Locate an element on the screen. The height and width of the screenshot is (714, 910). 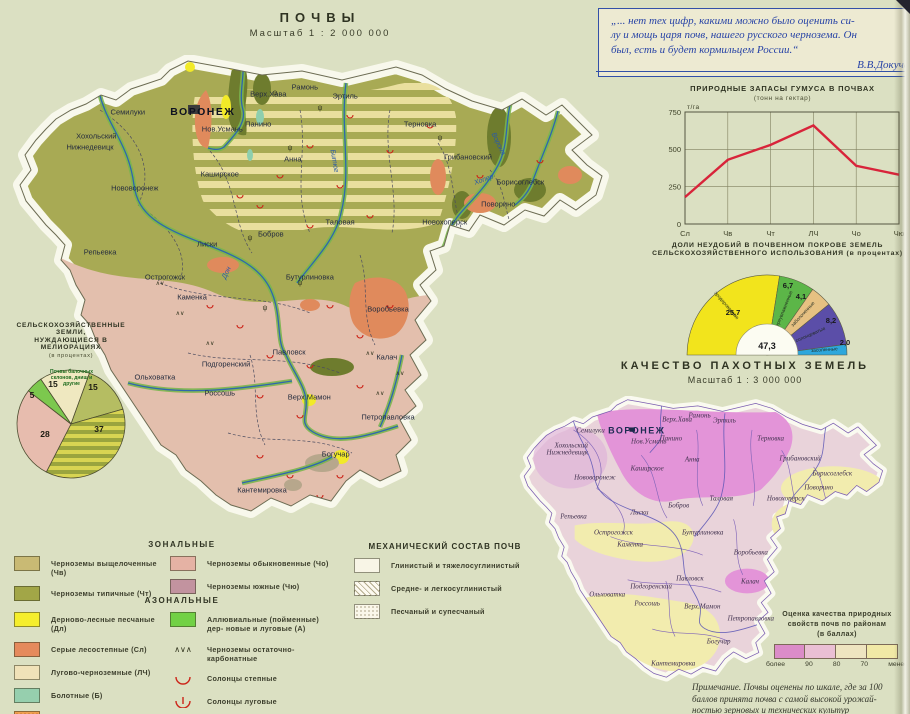
river-label: Хопер is located at coordinates (484, 180).